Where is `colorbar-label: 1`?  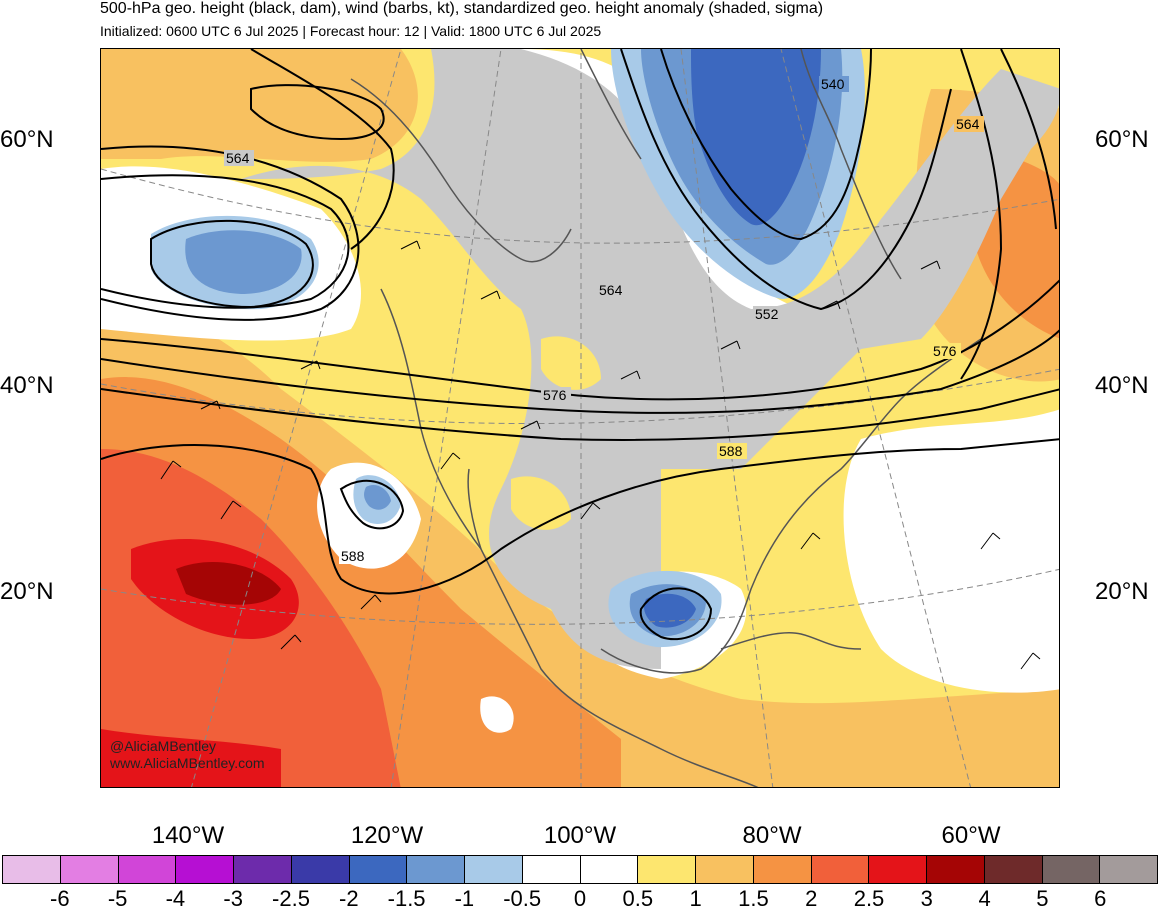
colorbar-label: 1 is located at coordinates (695, 898).